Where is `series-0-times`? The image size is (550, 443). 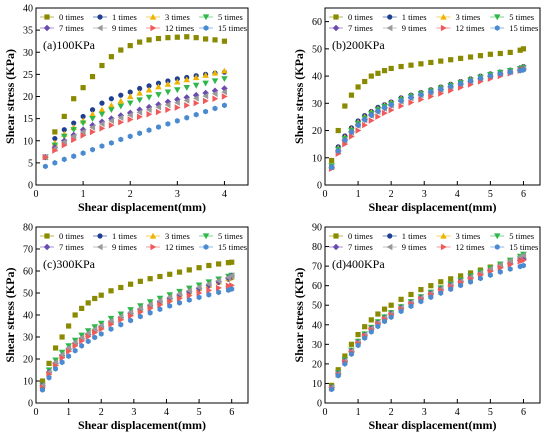 series-0-times is located at coordinates (135, 97).